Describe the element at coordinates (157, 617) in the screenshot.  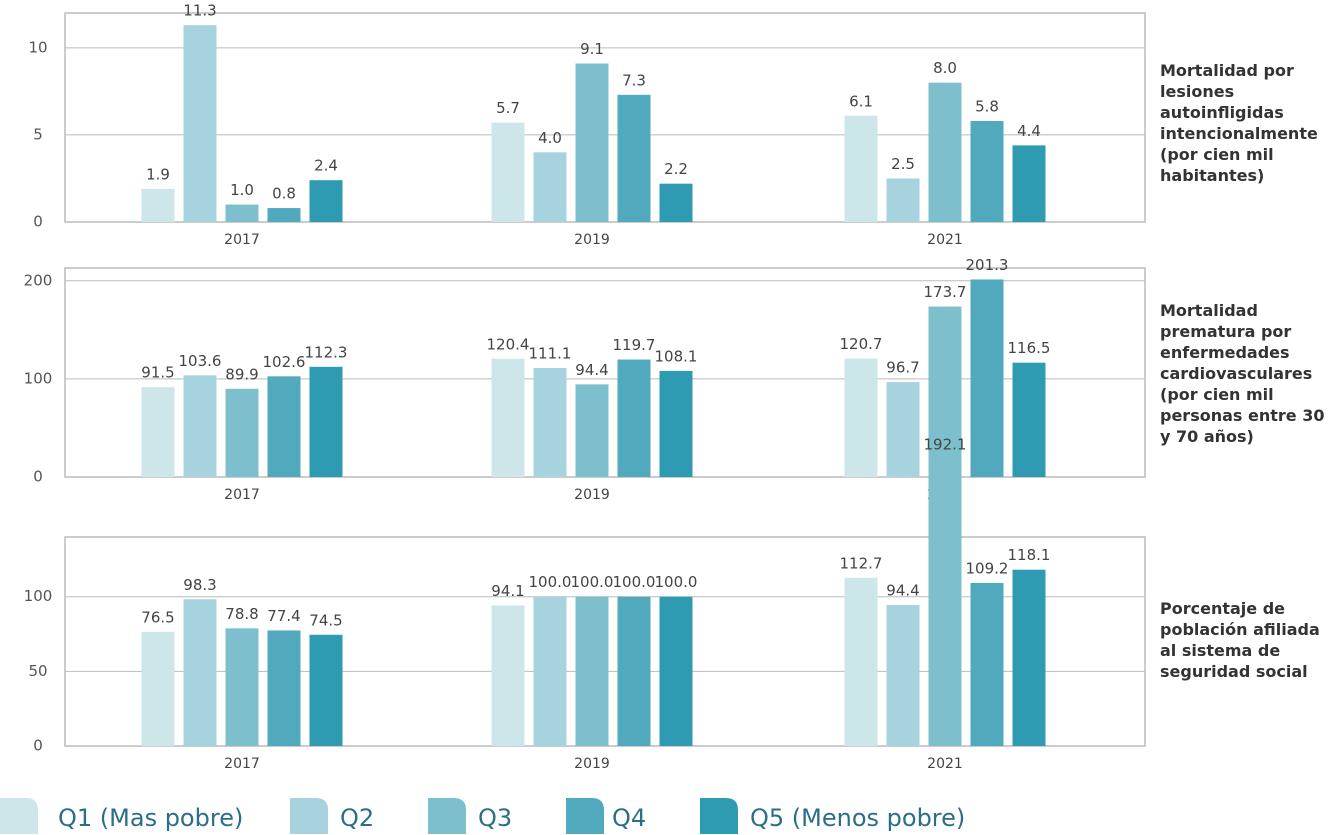
I see `value-label: 76.5` at that location.